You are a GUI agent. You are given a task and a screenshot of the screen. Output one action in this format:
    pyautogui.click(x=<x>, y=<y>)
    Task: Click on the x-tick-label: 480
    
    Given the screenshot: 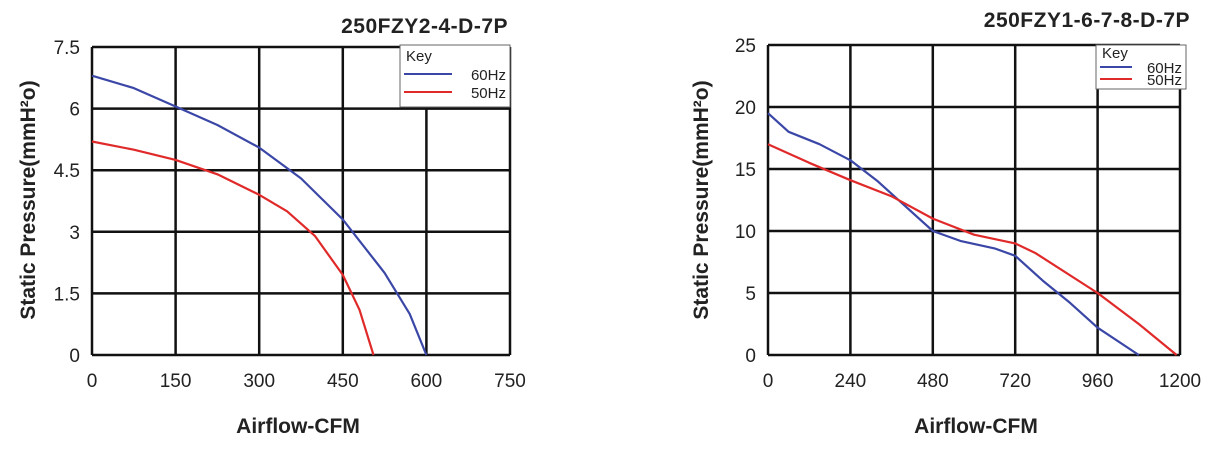 What is the action you would take?
    pyautogui.click(x=933, y=381)
    